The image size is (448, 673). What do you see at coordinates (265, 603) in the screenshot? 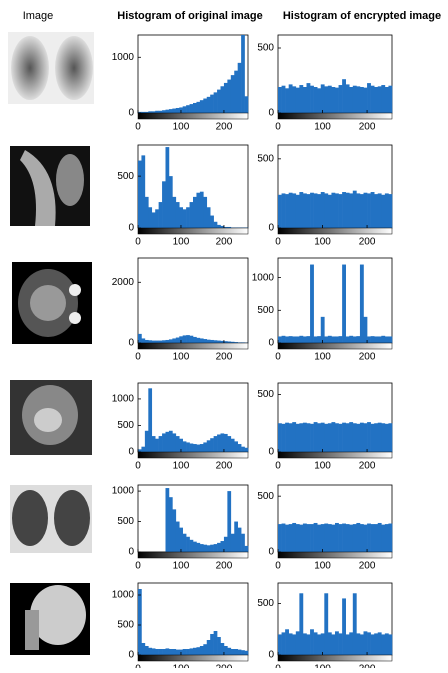
I see `y-tick-label: 500` at bounding box center [265, 603].